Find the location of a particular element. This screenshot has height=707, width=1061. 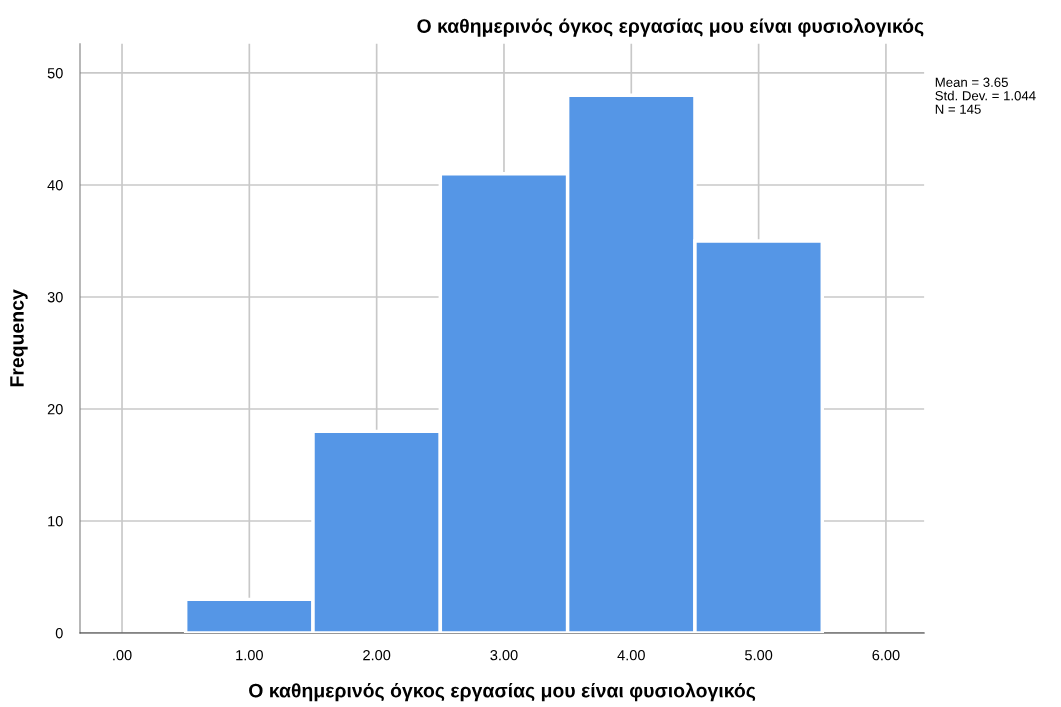

x-tick-label: 4.00 is located at coordinates (631, 655).